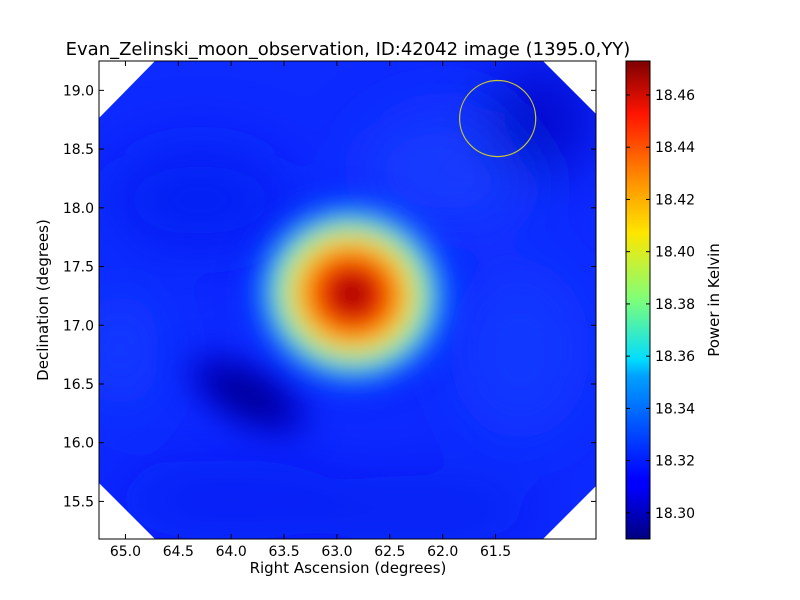 This screenshot has width=800, height=600. Describe the element at coordinates (348, 568) in the screenshot. I see `x-axis-label: Right Ascension (degrees)` at that location.